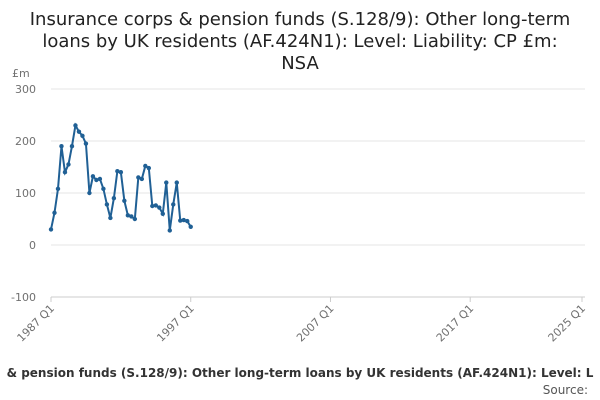 This screenshot has height=400, width=600. I want to click on x-tick-label: 2025 Q1, so click(567, 323).